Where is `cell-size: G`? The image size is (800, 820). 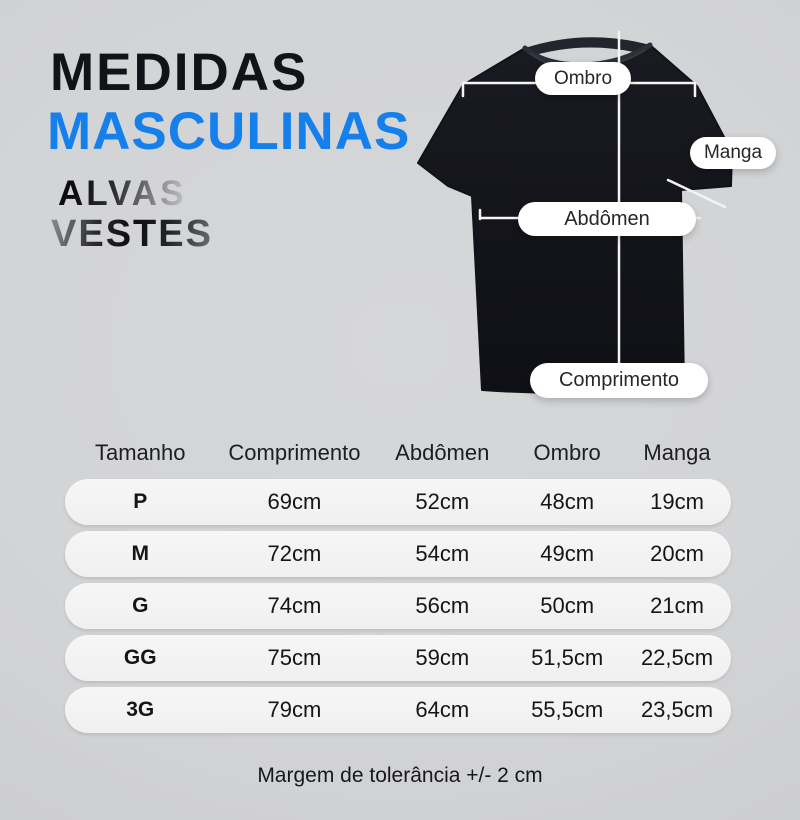
cell-size: G is located at coordinates (140, 605).